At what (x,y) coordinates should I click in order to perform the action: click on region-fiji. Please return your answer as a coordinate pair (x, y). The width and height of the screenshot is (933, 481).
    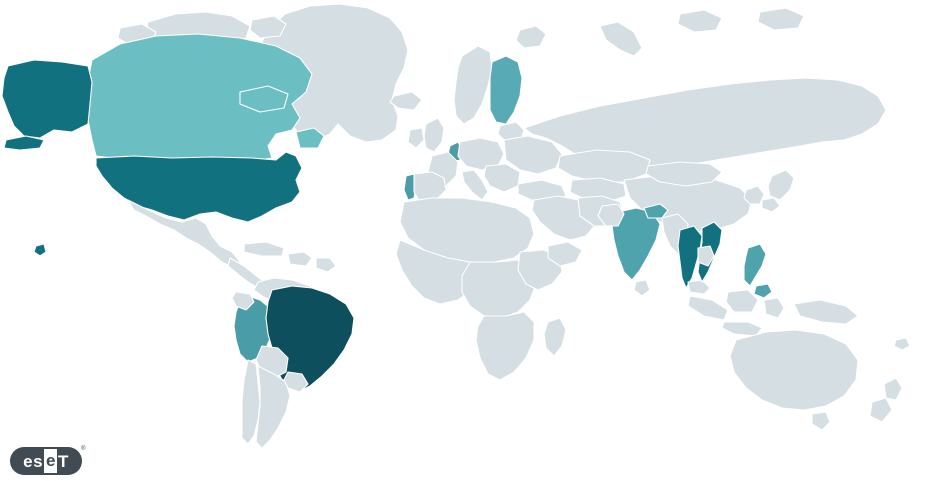
    Looking at the image, I should click on (902, 344).